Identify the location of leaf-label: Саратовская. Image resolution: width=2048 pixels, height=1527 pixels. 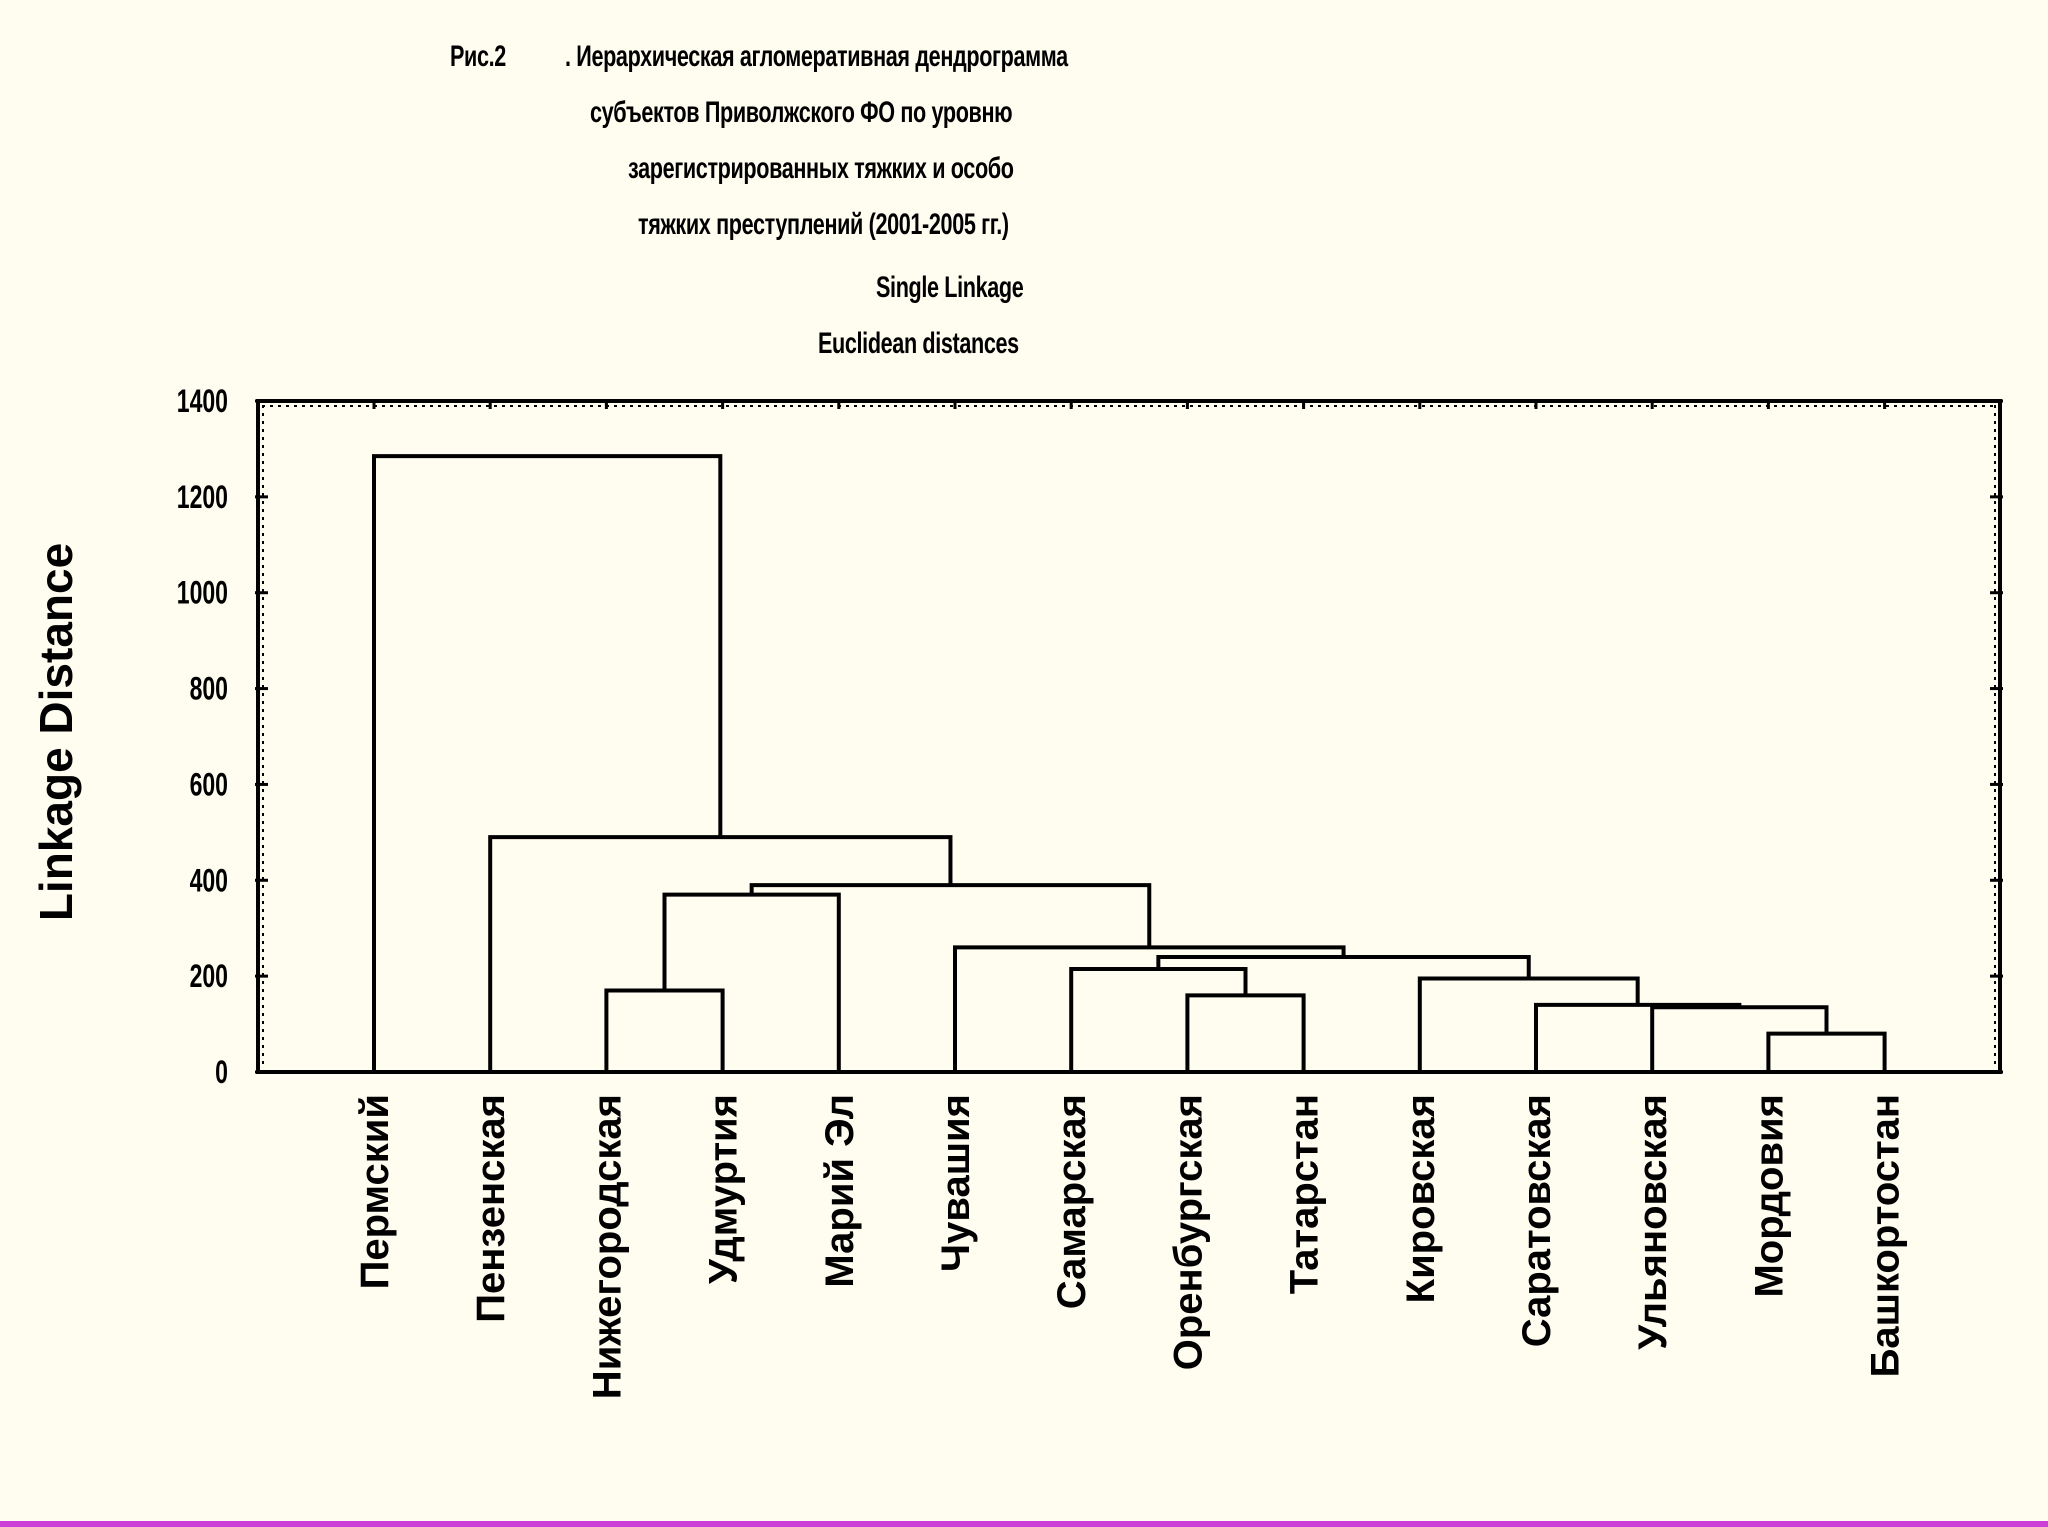
(1537, 1220).